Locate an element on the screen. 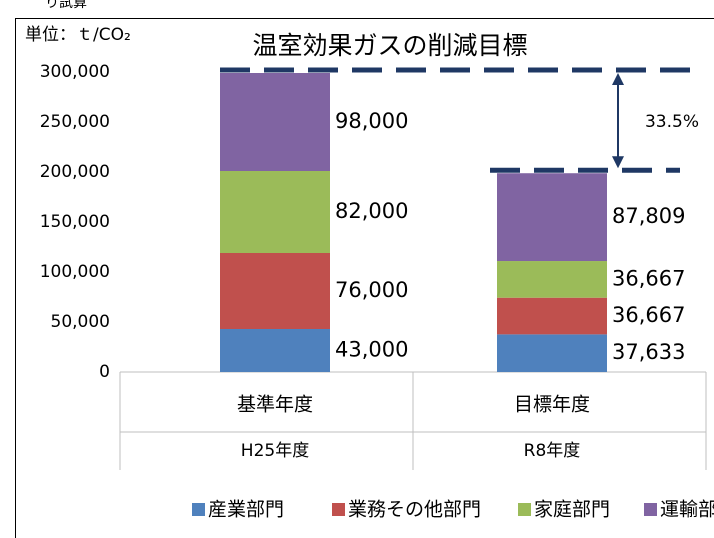  y-tick-label: 50,000 is located at coordinates (80, 322).